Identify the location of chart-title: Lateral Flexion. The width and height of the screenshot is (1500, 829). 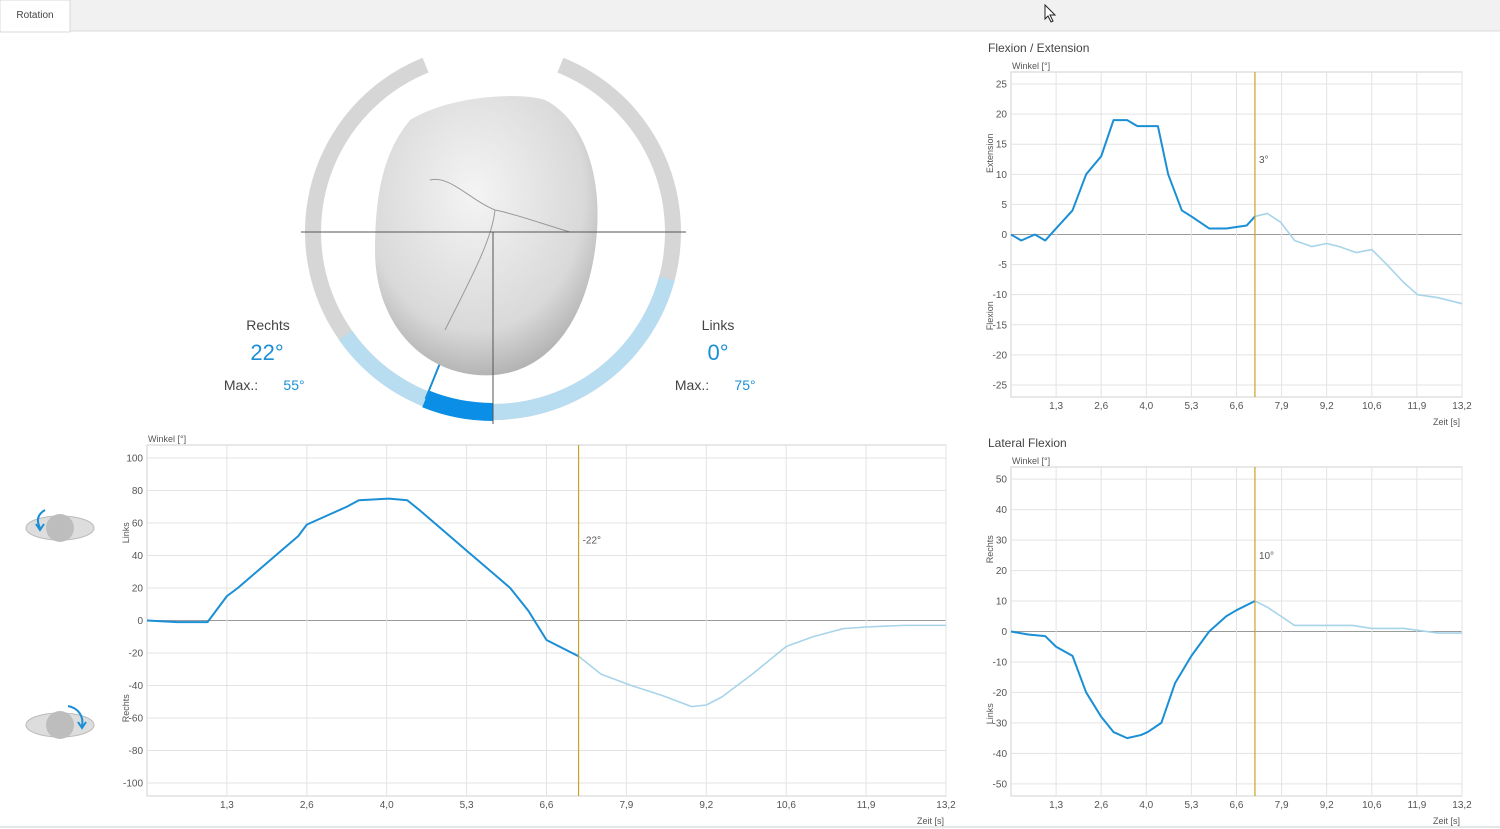
(1027, 443).